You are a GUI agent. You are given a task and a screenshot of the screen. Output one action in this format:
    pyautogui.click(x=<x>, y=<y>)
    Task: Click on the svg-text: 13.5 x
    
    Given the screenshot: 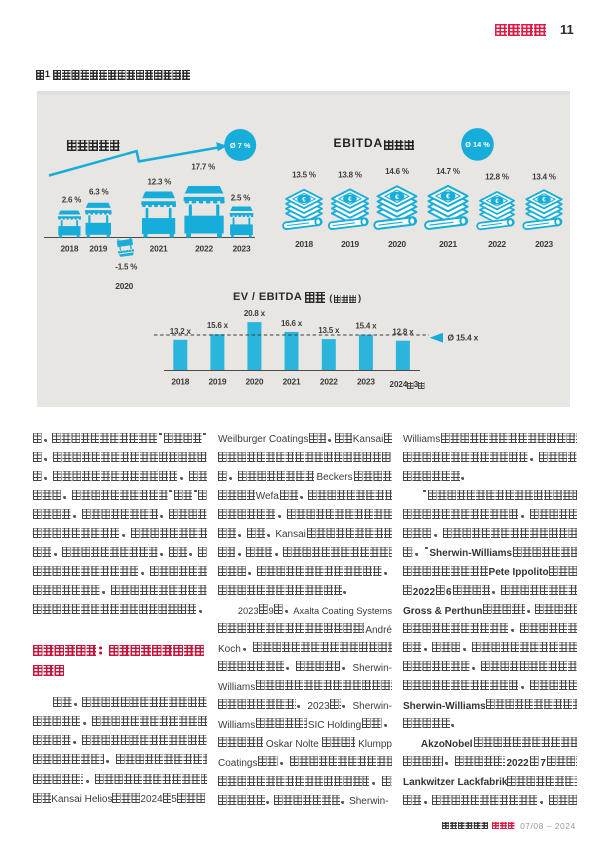 What is the action you would take?
    pyautogui.click(x=329, y=330)
    